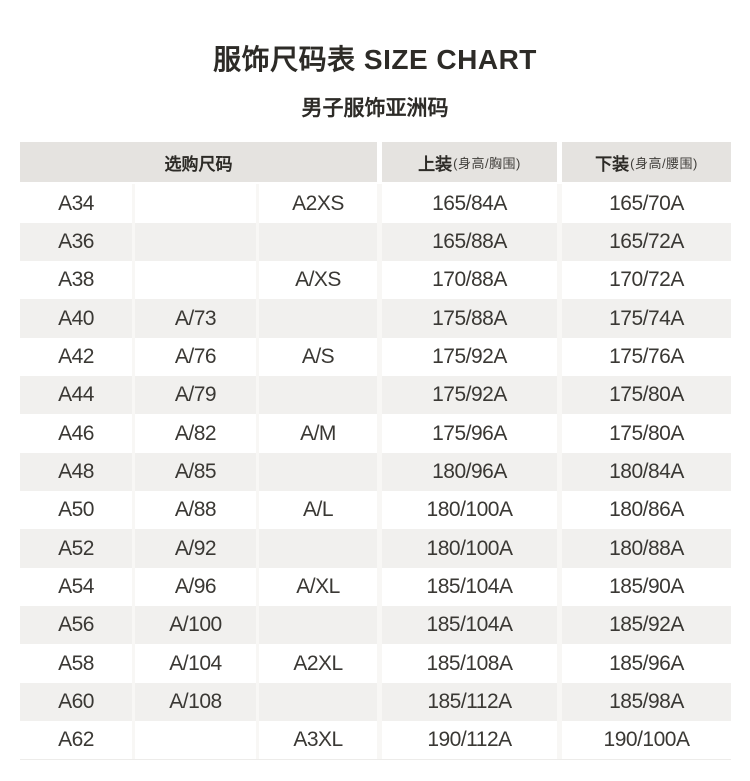 This screenshot has width=750, height=781. I want to click on table-header-row: 选购尺码 上装 (身高/胸围) 下装 (身高/腰围), so click(375, 162).